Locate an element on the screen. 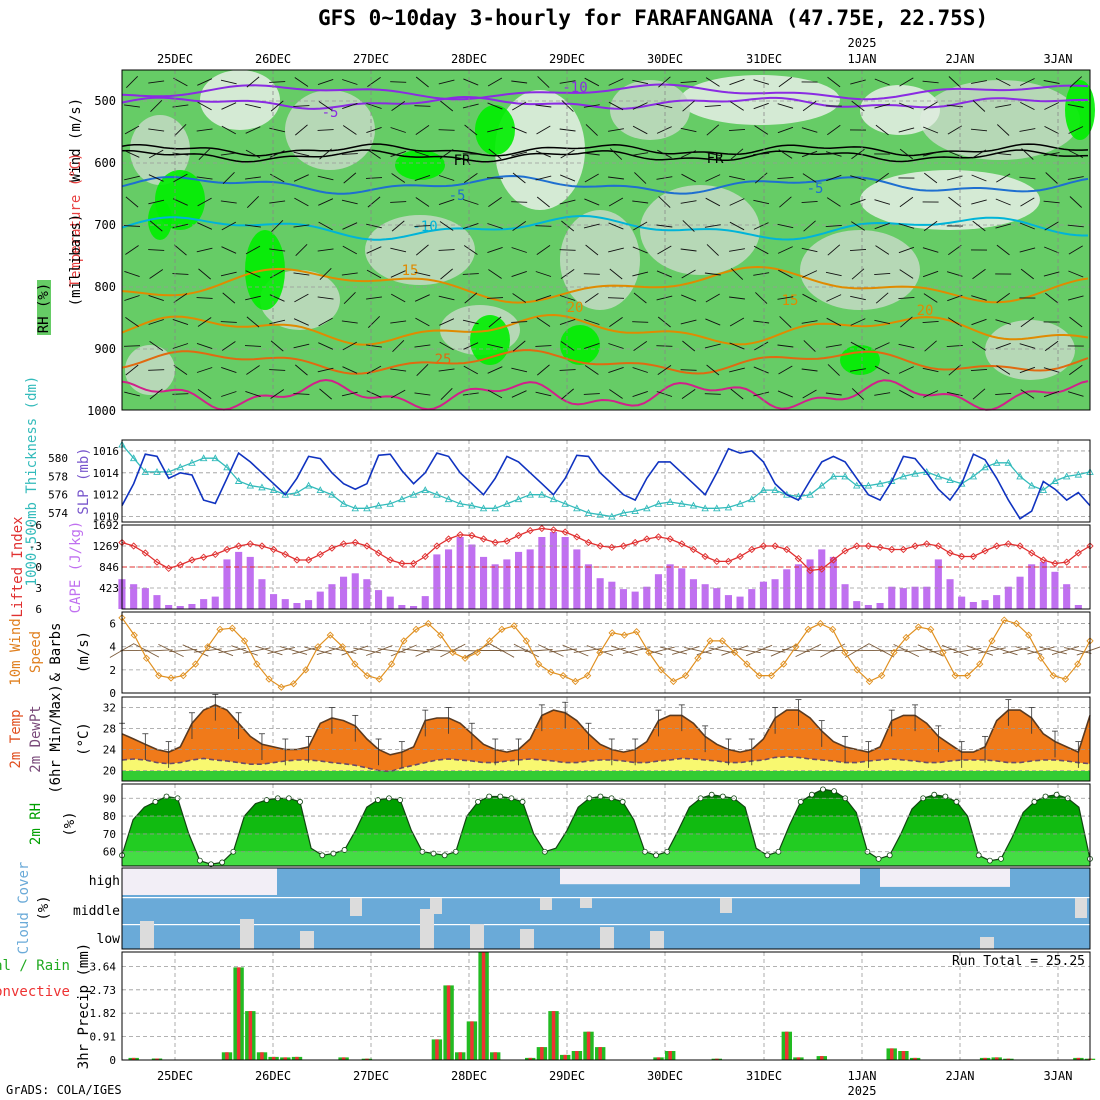  cloud-unit-label: (%) is located at coordinates (44, 907).